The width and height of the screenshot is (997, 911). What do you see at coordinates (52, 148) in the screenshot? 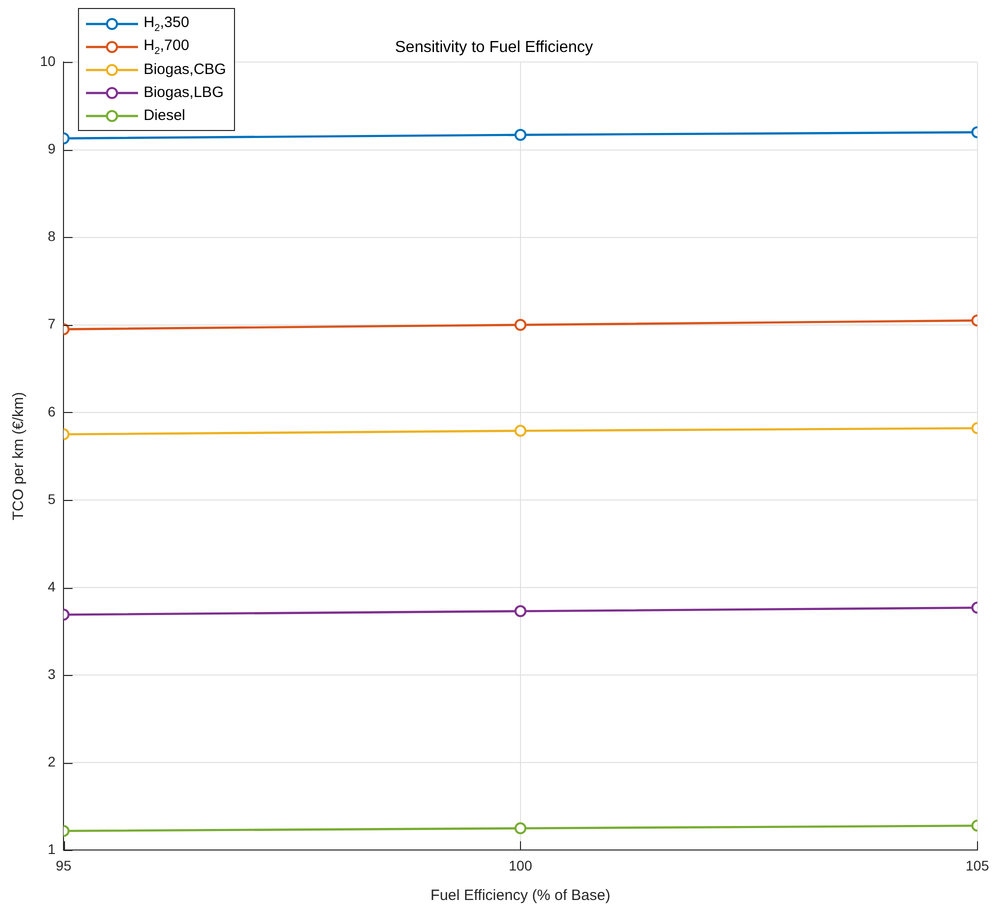
I see `y-tick-label: 9` at bounding box center [52, 148].